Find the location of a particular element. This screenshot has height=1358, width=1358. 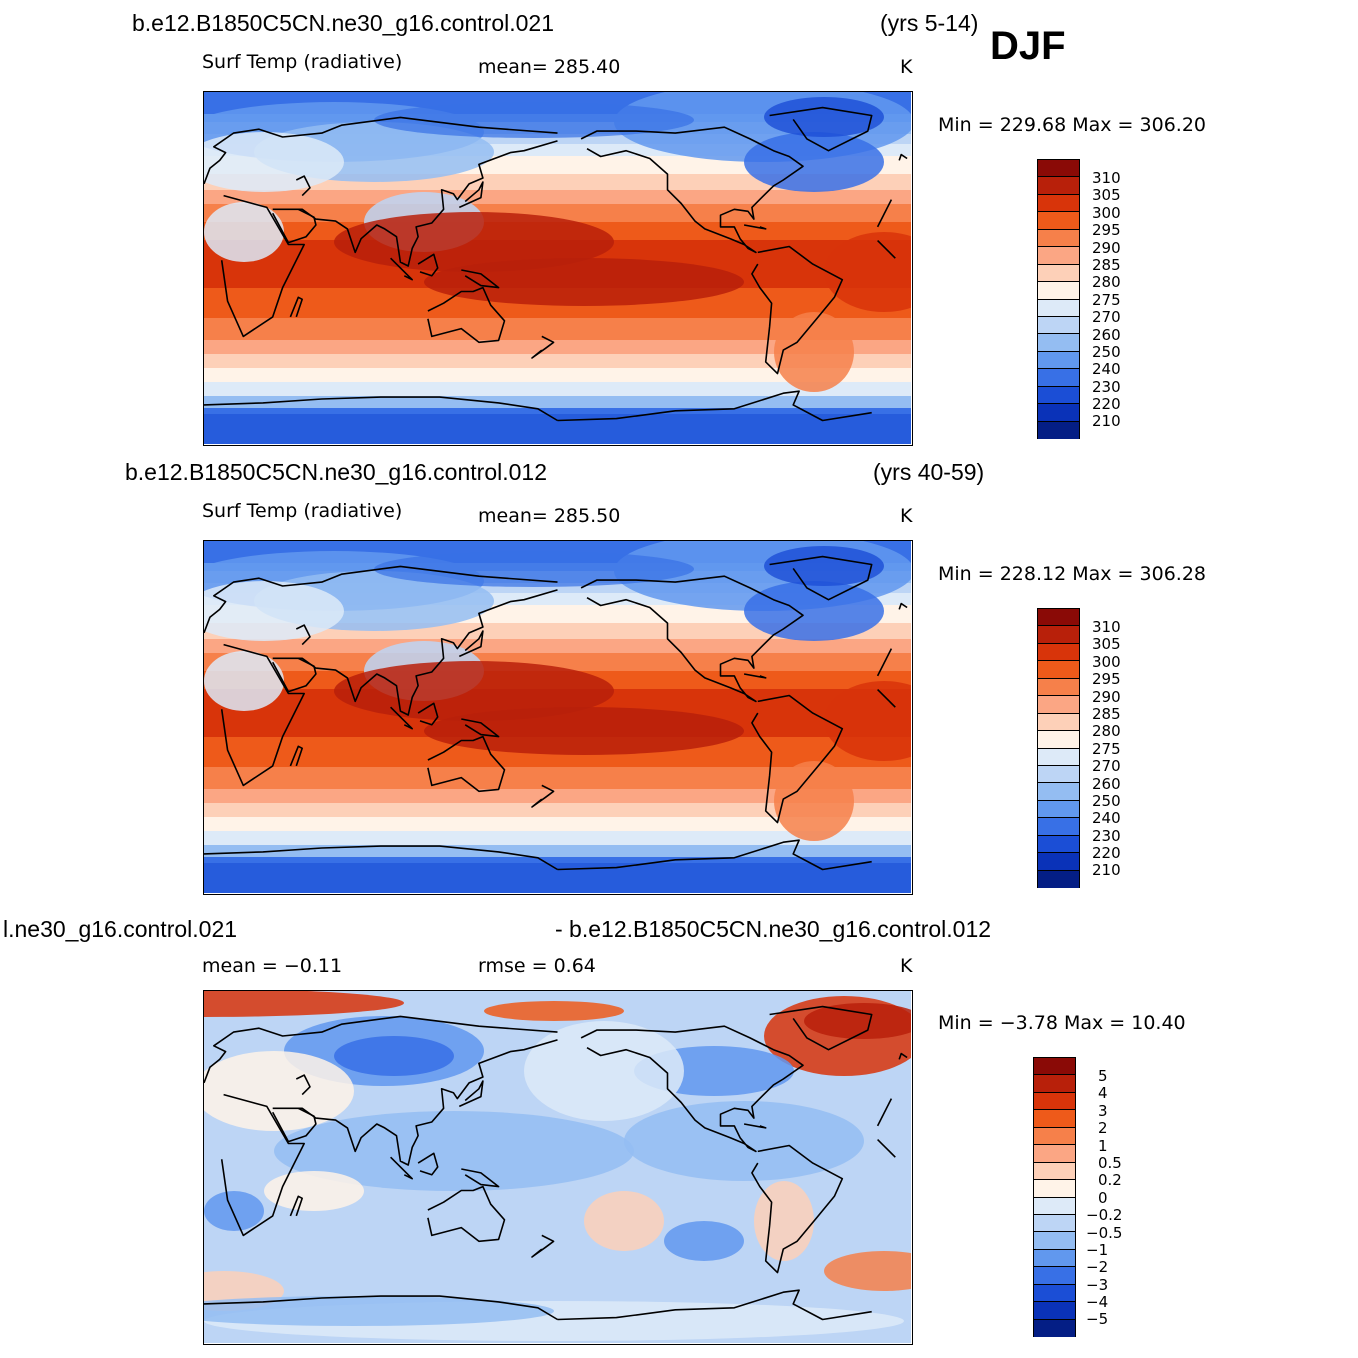

panel-3-colorbar is located at coordinates (1054, 1197).